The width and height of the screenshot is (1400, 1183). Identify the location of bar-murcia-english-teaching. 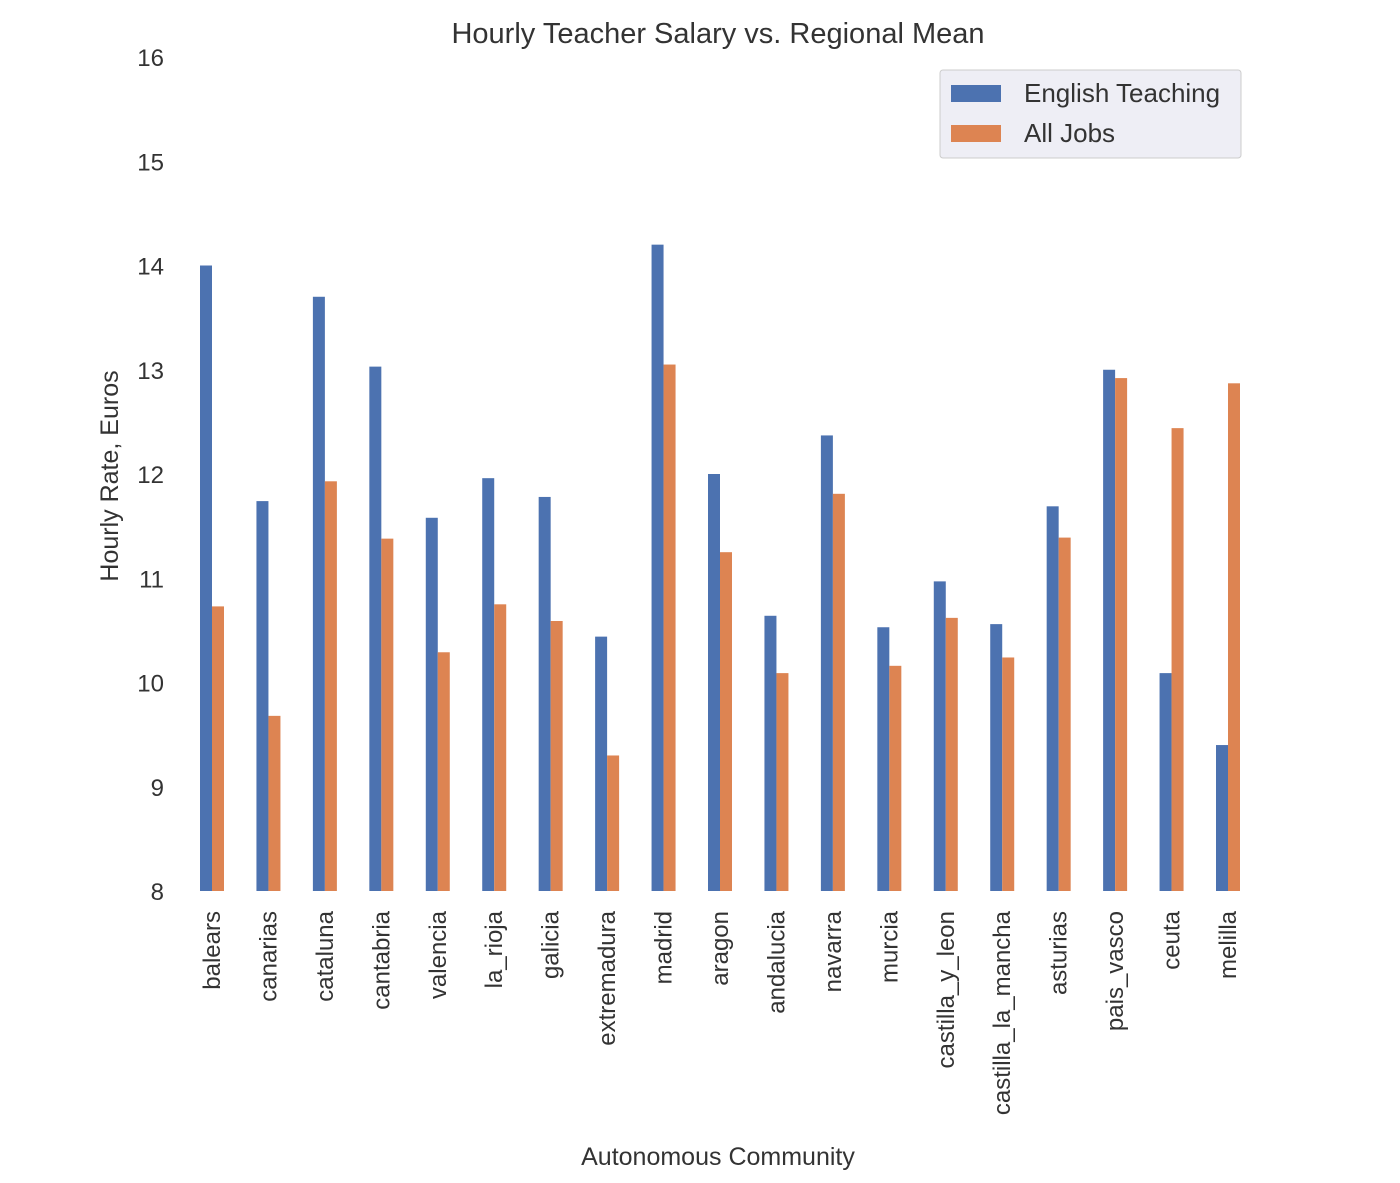
(883, 759).